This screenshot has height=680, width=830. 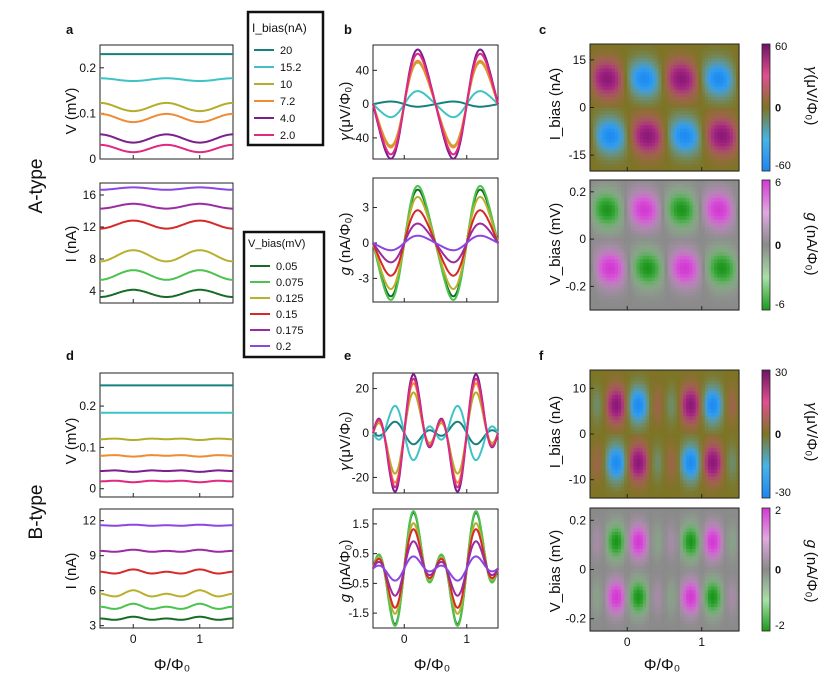 What do you see at coordinates (92, 159) in the screenshot?
I see `a_top-ytick-label: 0` at bounding box center [92, 159].